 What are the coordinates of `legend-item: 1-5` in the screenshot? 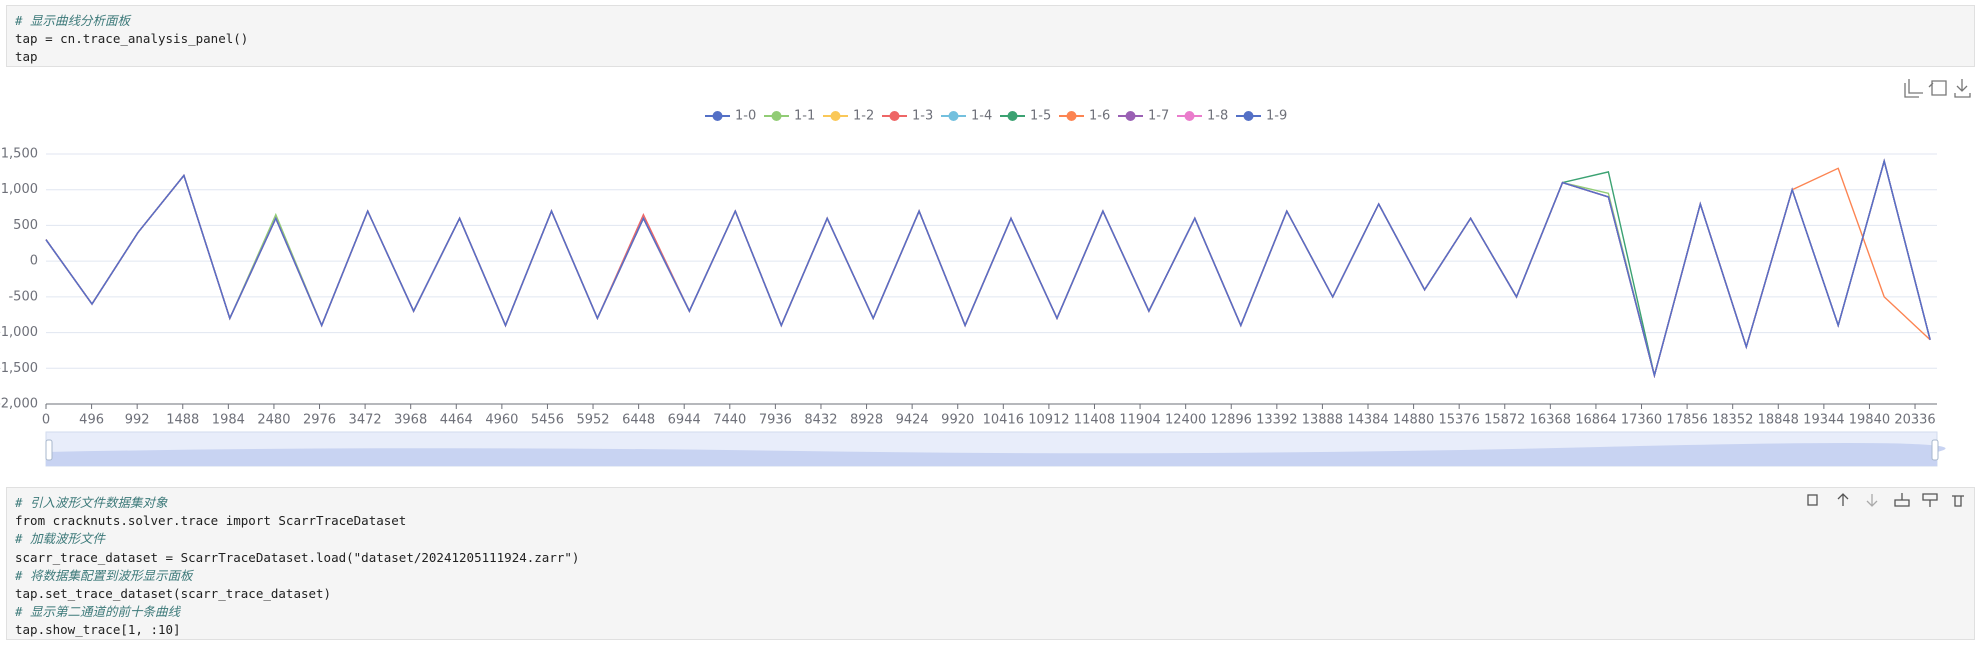 It's located at (1025, 116).